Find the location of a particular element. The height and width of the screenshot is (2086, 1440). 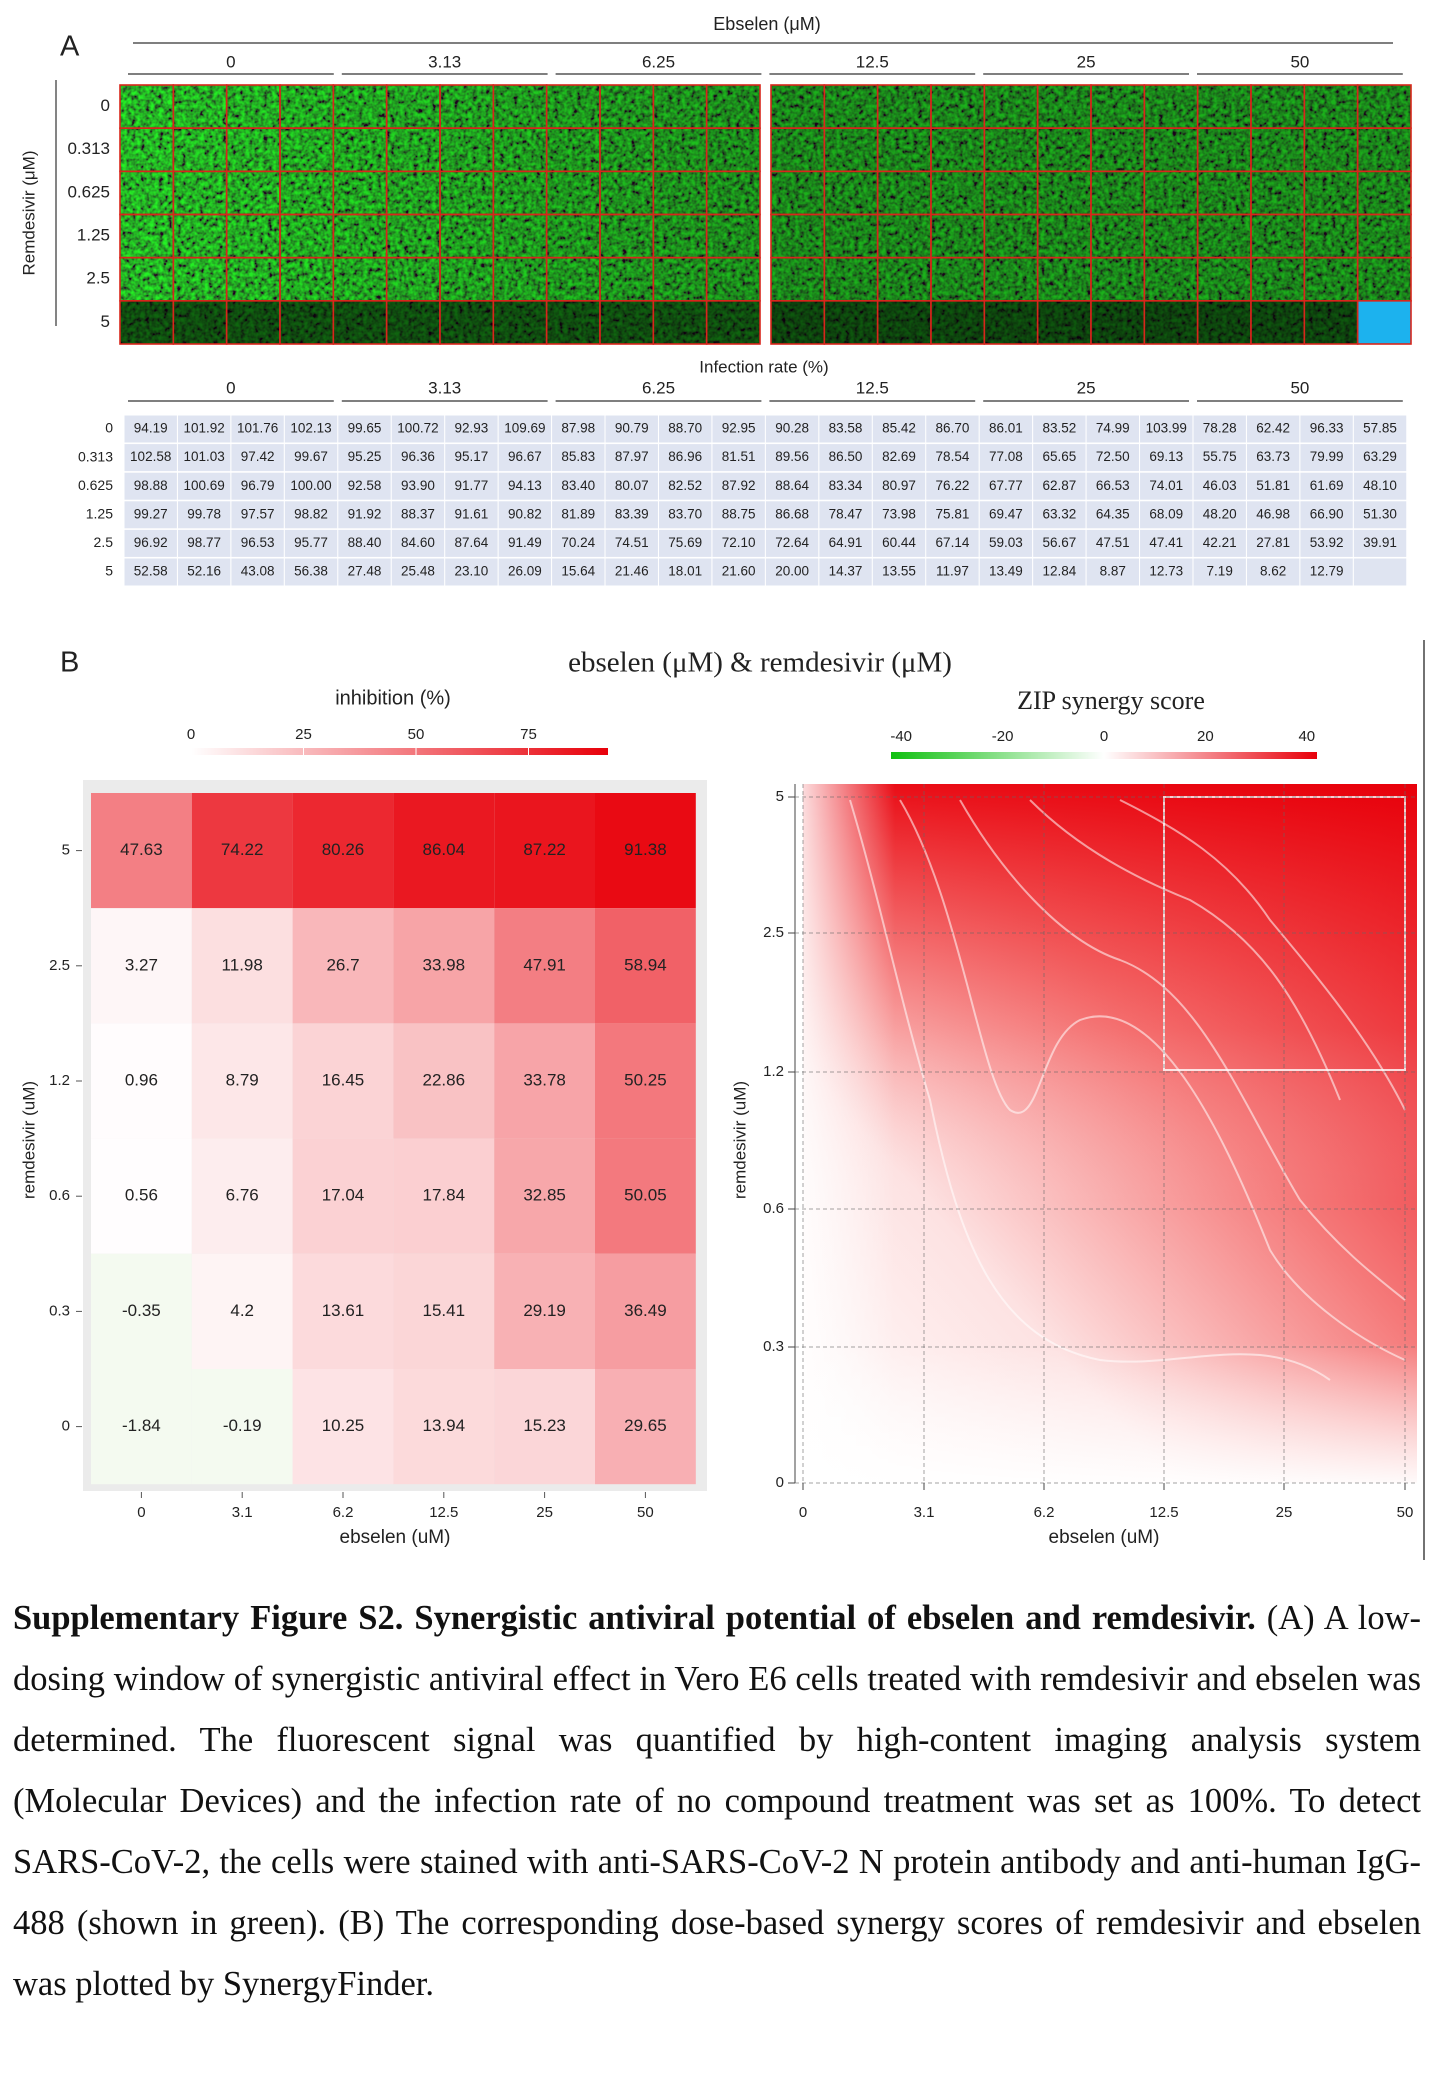

table-value: 12.79 is located at coordinates (1327, 571).